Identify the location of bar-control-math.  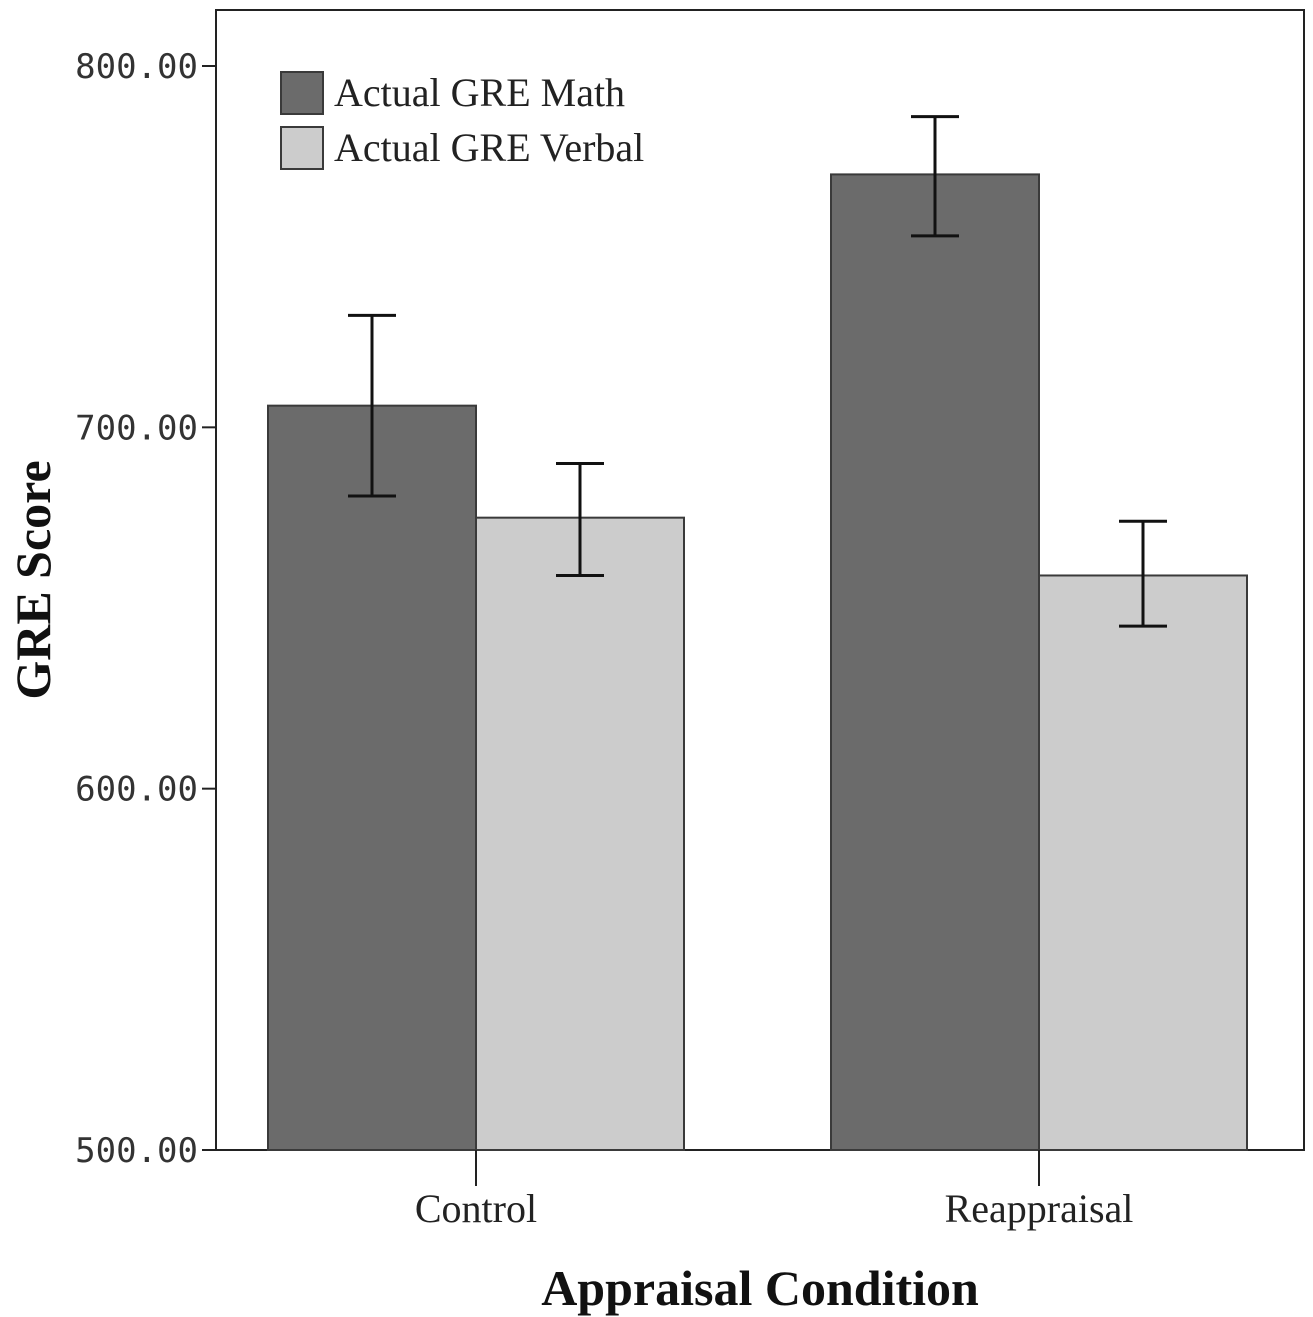
(372, 777).